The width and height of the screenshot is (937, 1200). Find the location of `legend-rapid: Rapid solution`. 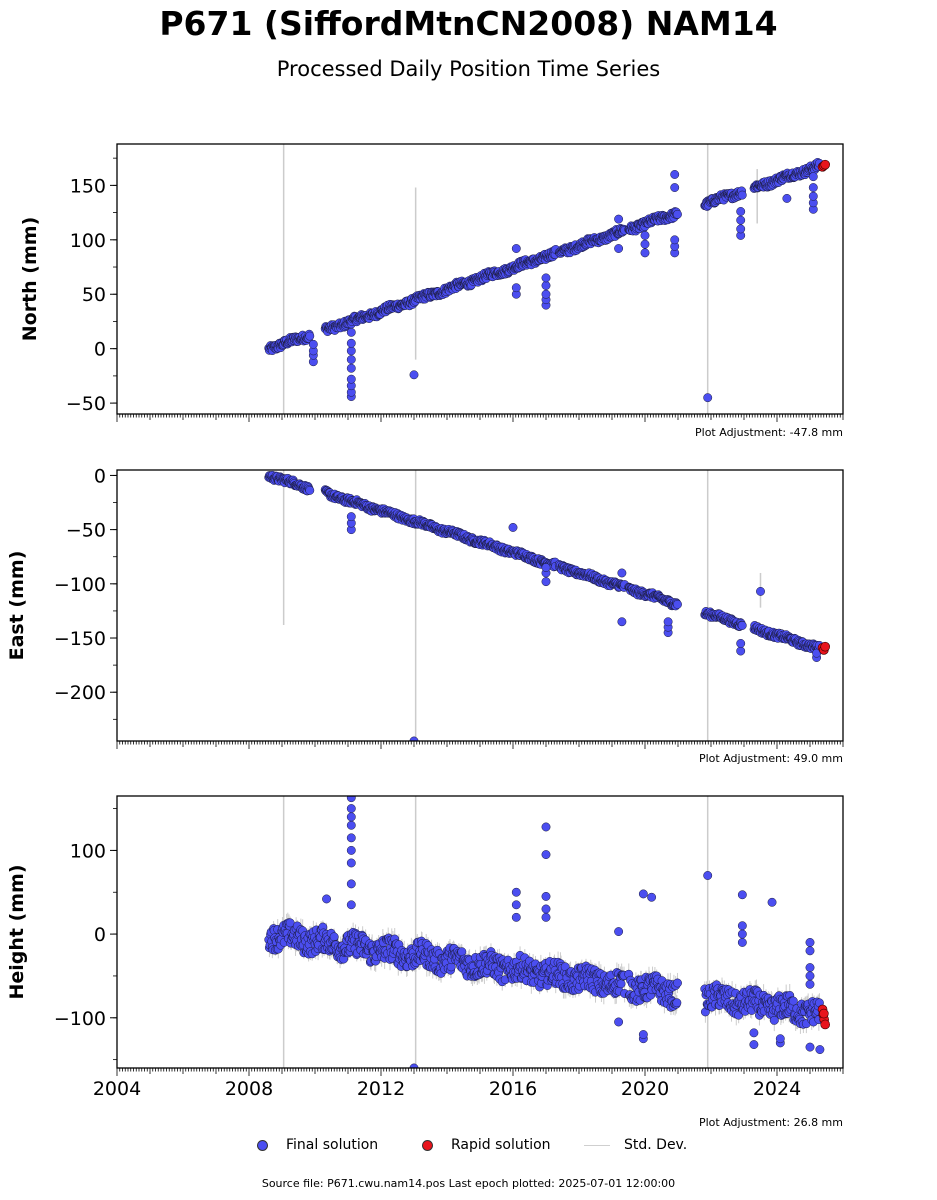

legend-rapid: Rapid solution is located at coordinates (486, 1145).